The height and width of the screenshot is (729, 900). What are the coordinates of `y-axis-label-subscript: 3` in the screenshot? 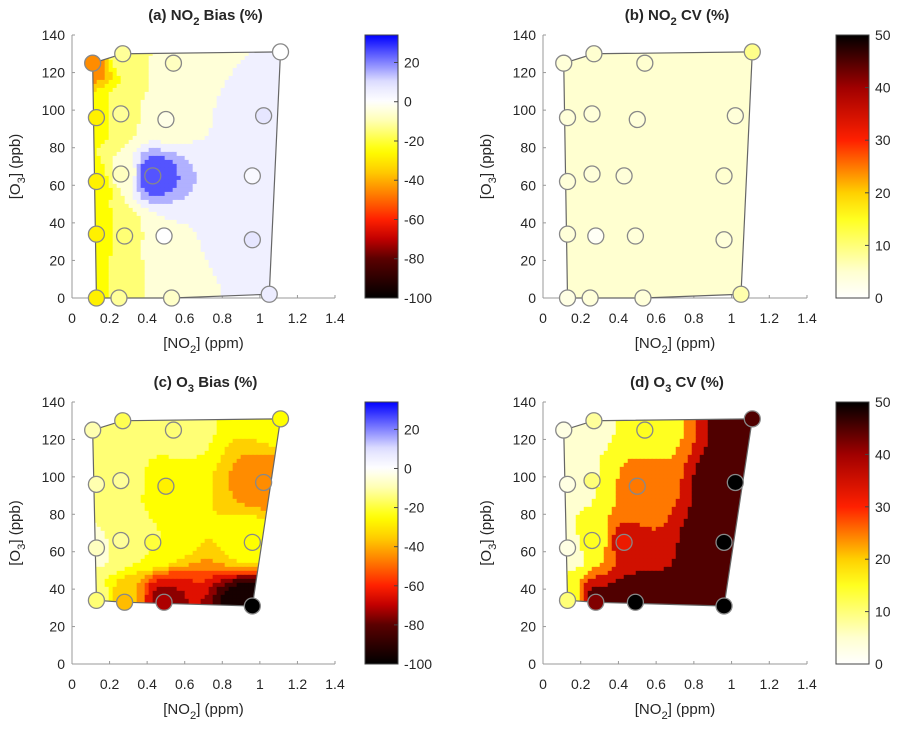 It's located at (493, 180).